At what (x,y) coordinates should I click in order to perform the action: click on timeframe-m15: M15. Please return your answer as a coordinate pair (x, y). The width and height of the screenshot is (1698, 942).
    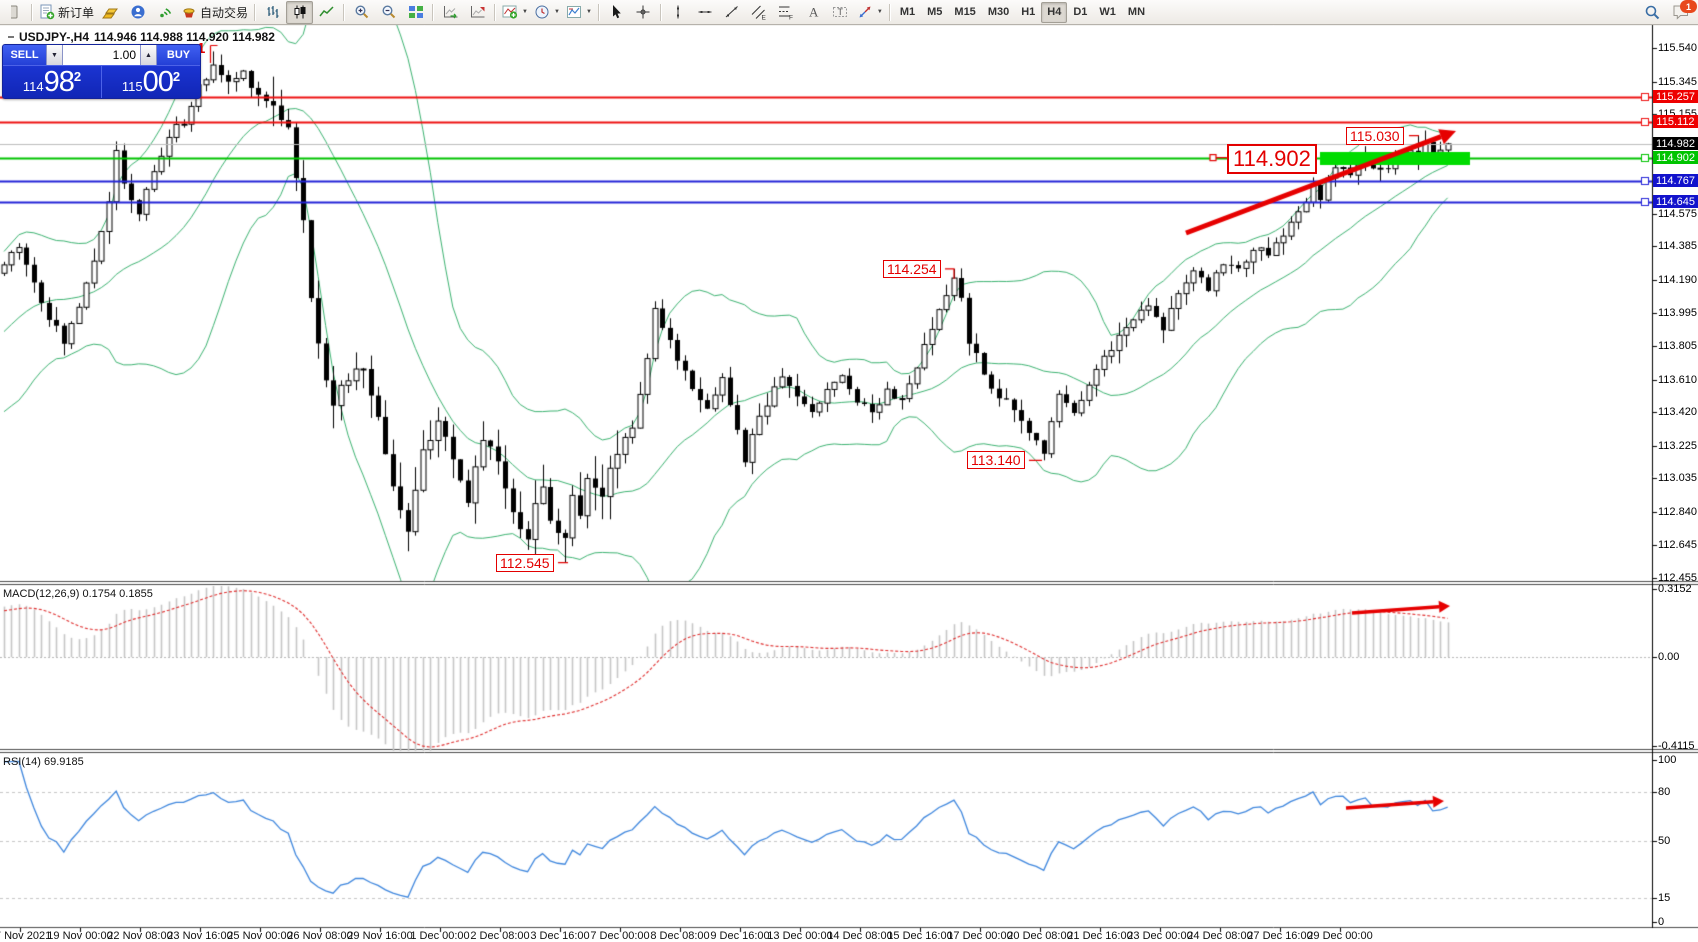
    Looking at the image, I should click on (964, 12).